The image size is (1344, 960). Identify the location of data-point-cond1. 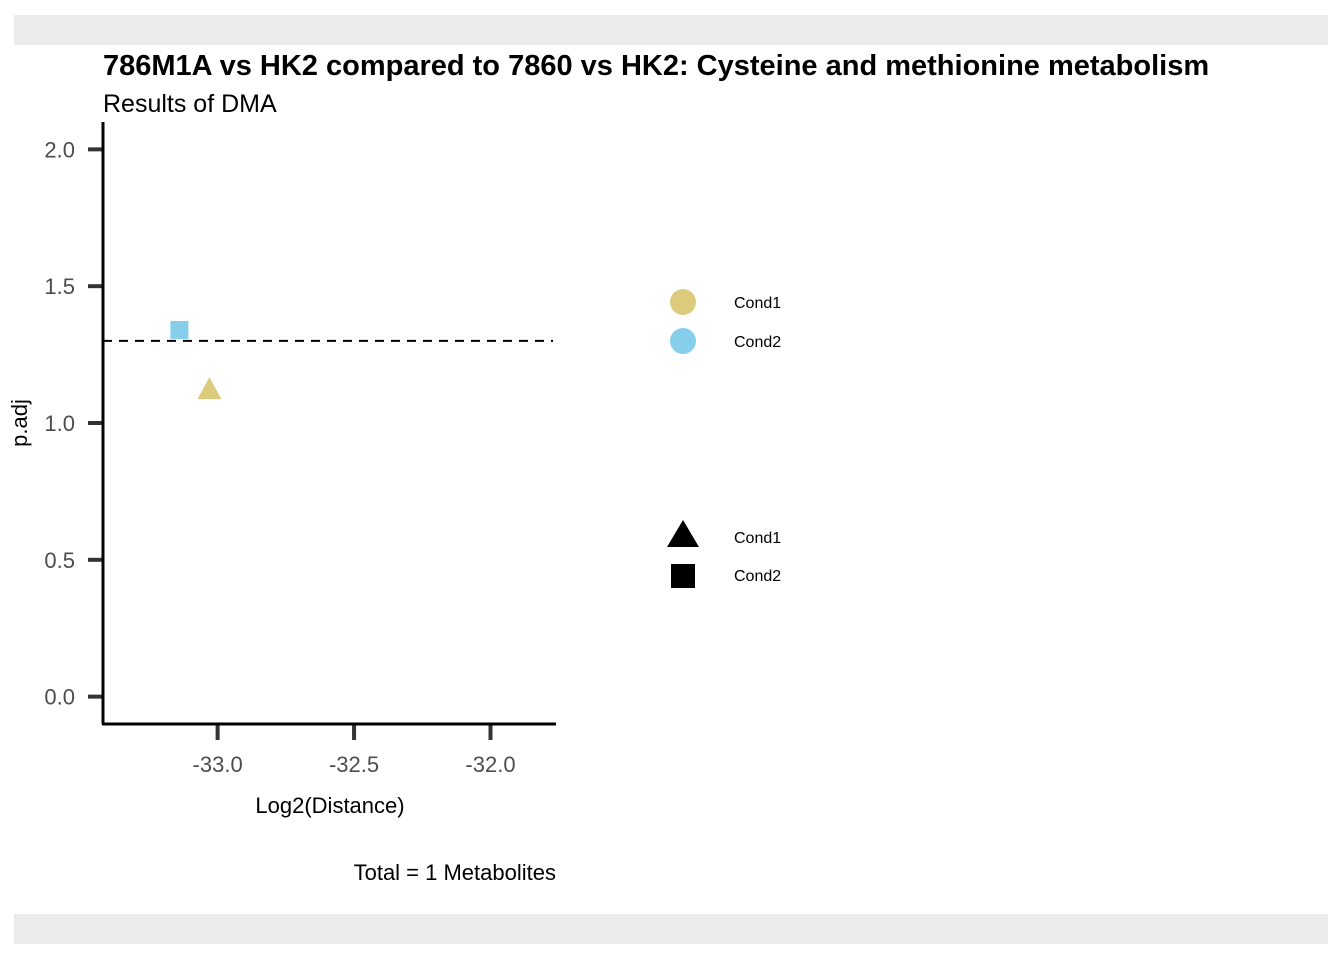
(209, 388).